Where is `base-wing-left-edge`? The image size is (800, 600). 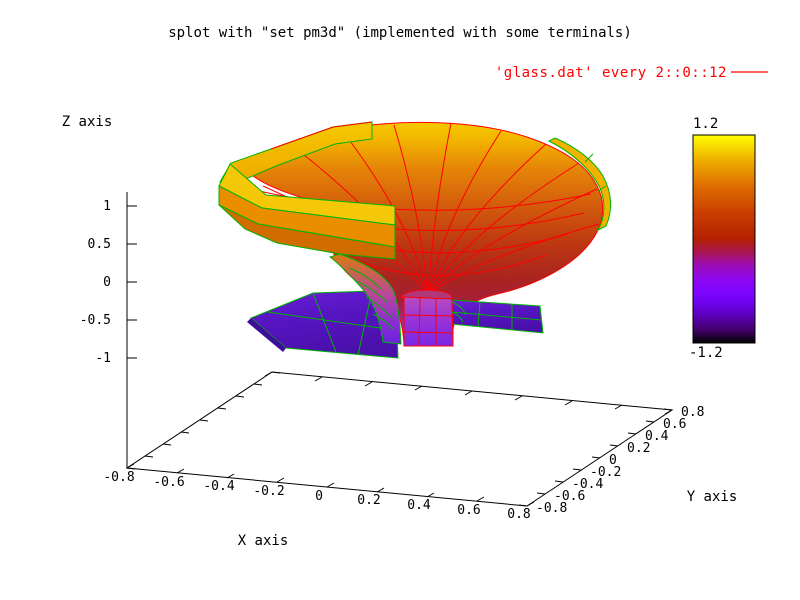
base-wing-left-edge is located at coordinates (266, 335).